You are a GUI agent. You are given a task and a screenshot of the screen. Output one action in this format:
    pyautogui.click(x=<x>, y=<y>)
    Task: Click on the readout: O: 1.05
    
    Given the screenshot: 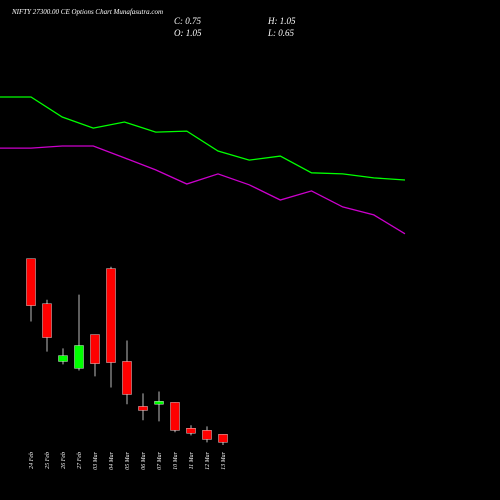 What is the action you would take?
    pyautogui.click(x=188, y=33)
    